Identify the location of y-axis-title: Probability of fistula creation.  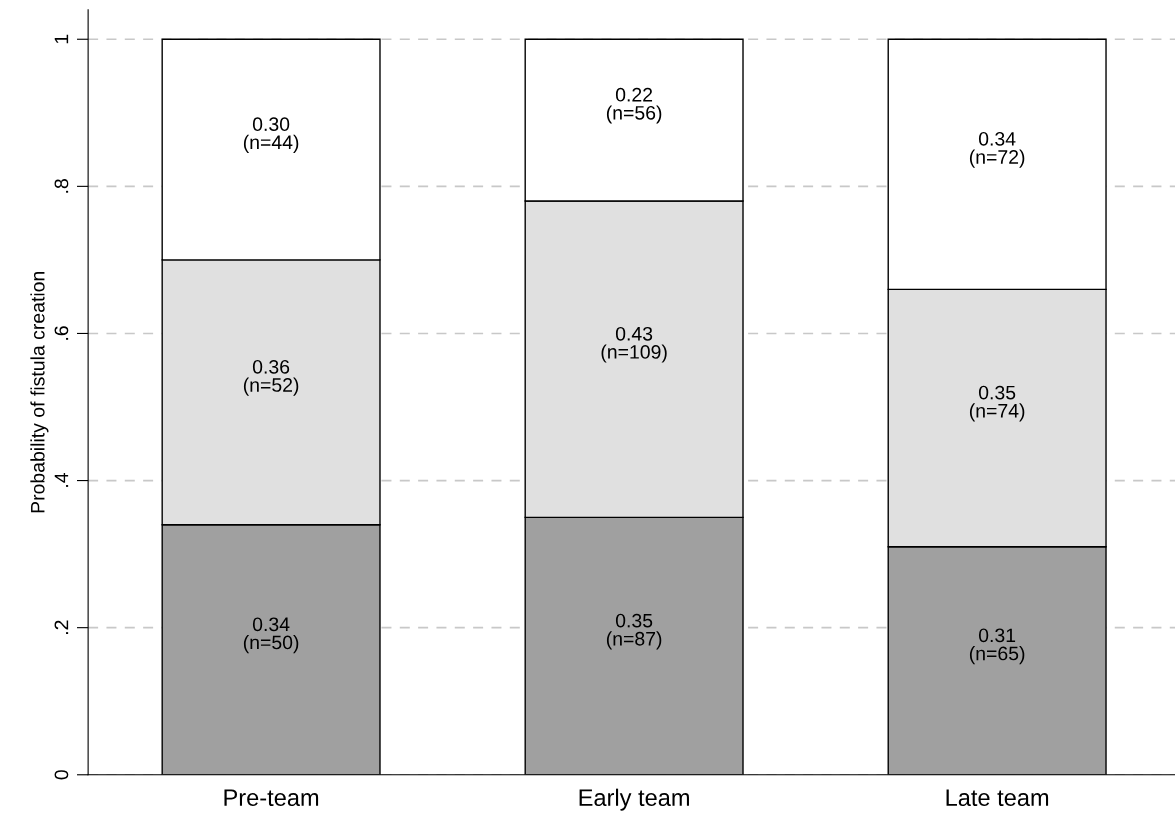
(39, 392).